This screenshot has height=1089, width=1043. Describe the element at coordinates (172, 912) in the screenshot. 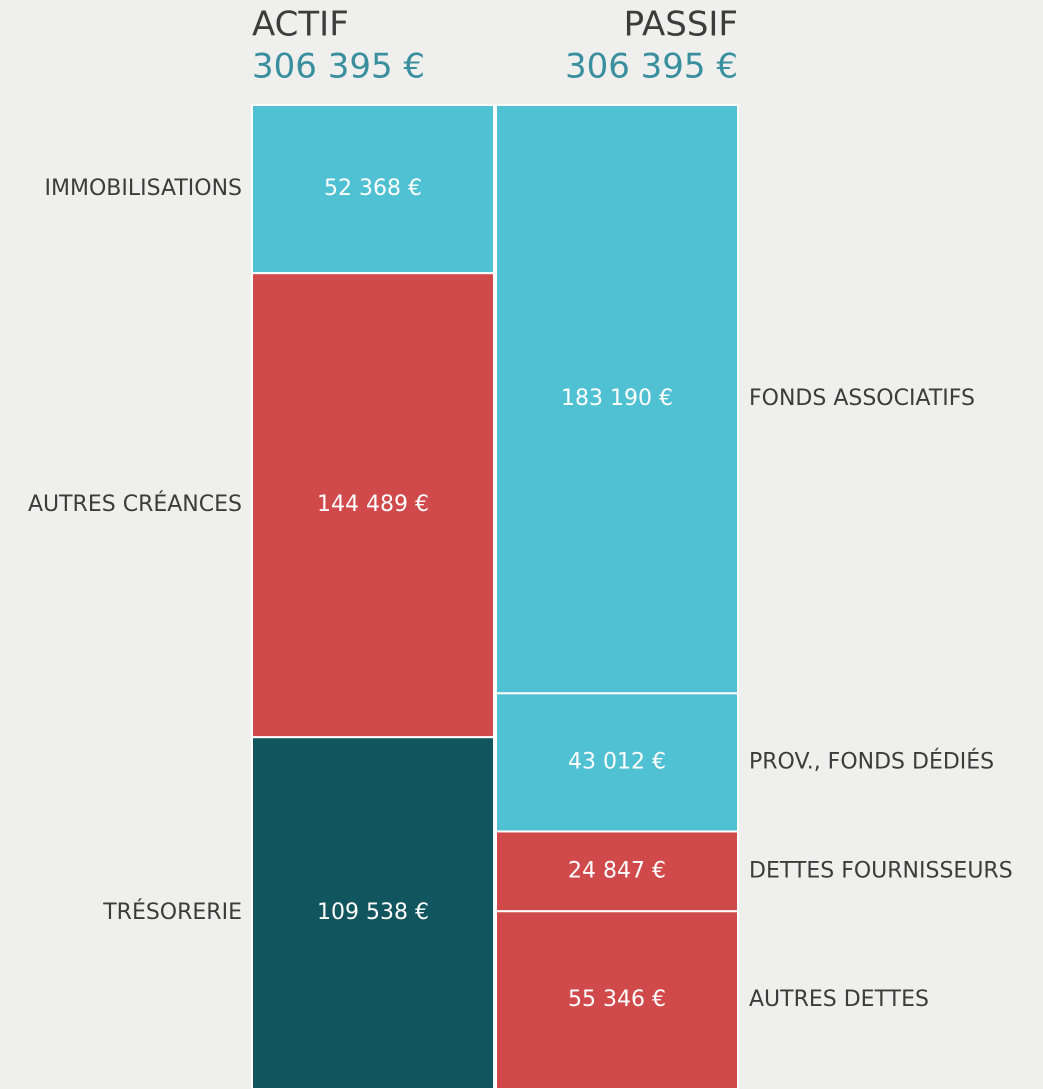

I see `category-label: TRÉSORERIE` at that location.